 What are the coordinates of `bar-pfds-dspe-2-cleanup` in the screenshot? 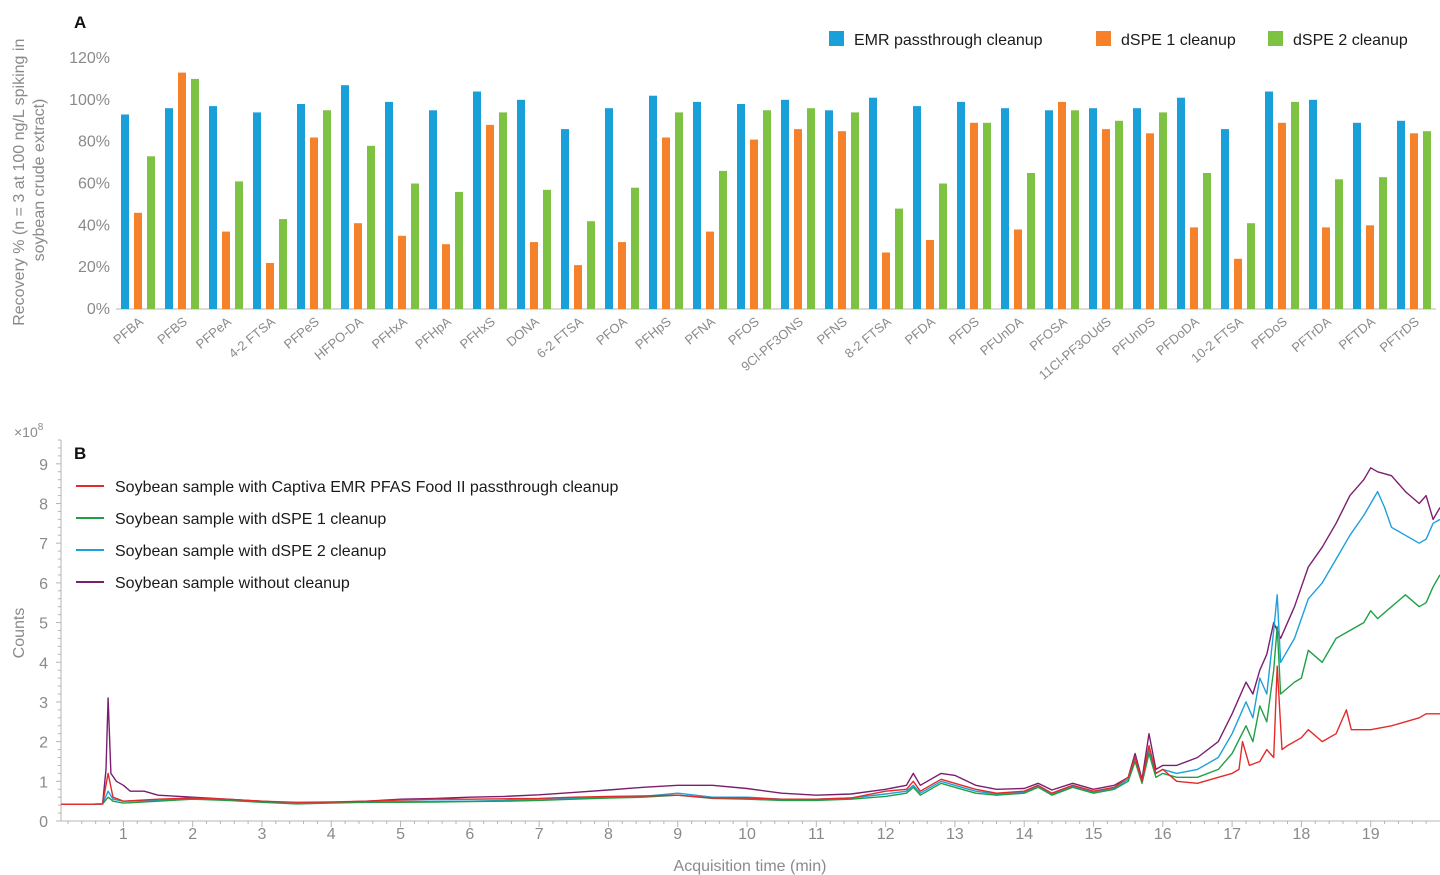 It's located at (987, 215).